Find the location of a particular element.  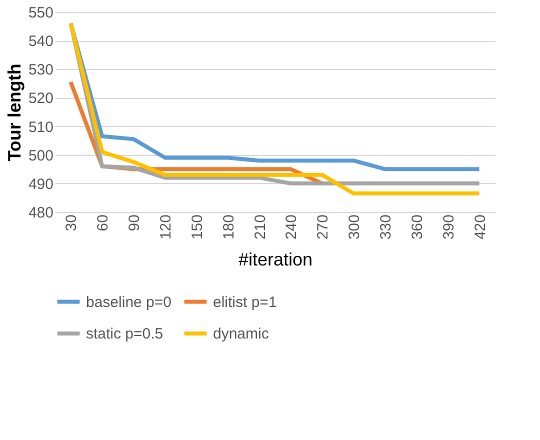

y-tick-label: 530 is located at coordinates (41, 70).